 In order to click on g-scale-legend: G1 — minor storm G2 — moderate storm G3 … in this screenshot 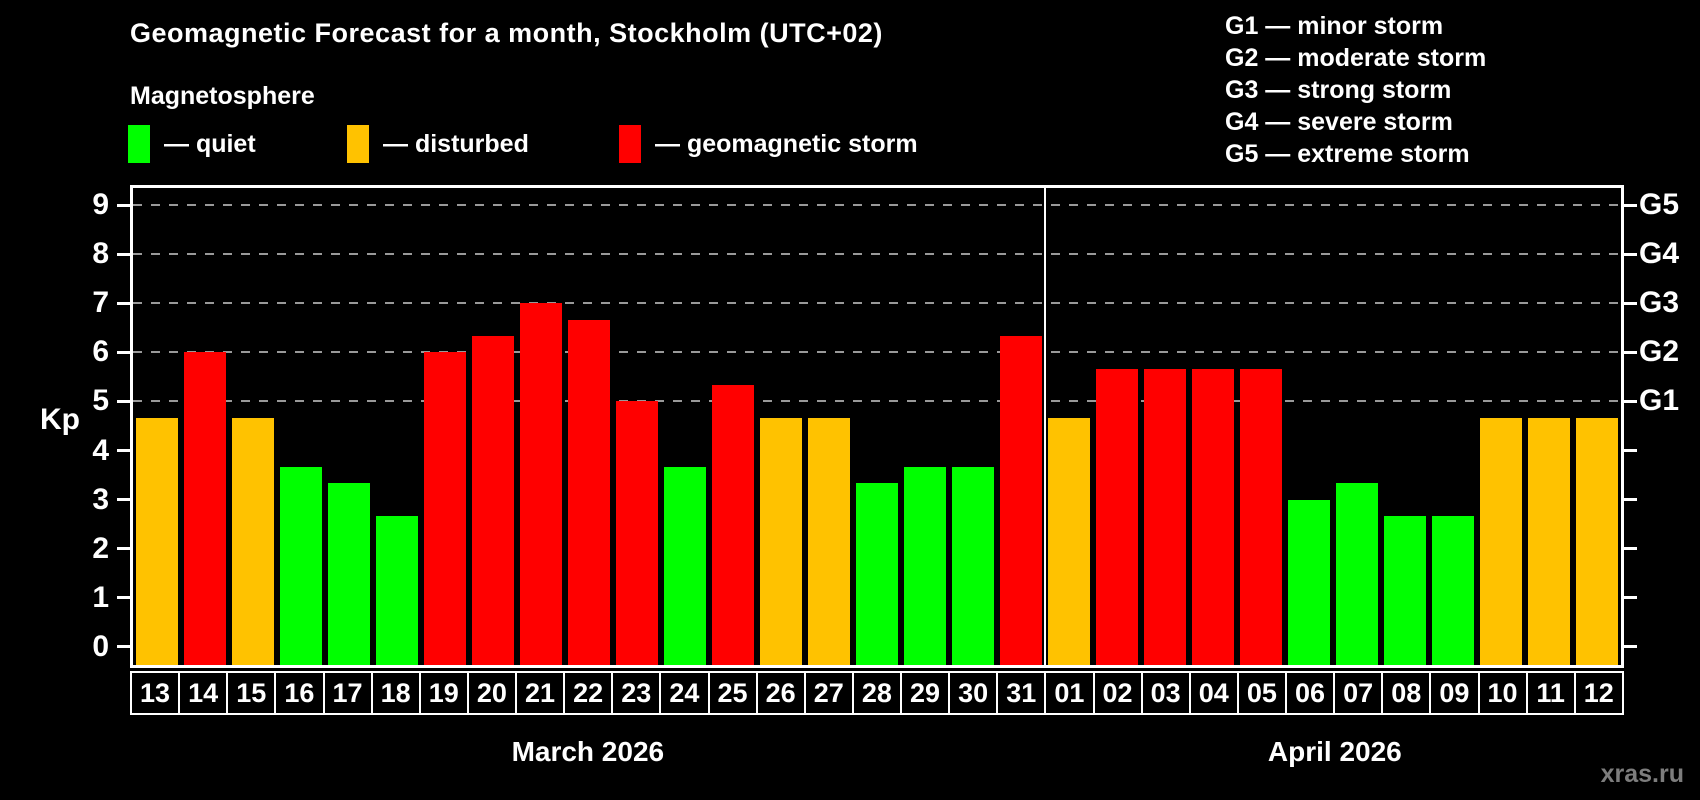, I will do `click(1355, 90)`.